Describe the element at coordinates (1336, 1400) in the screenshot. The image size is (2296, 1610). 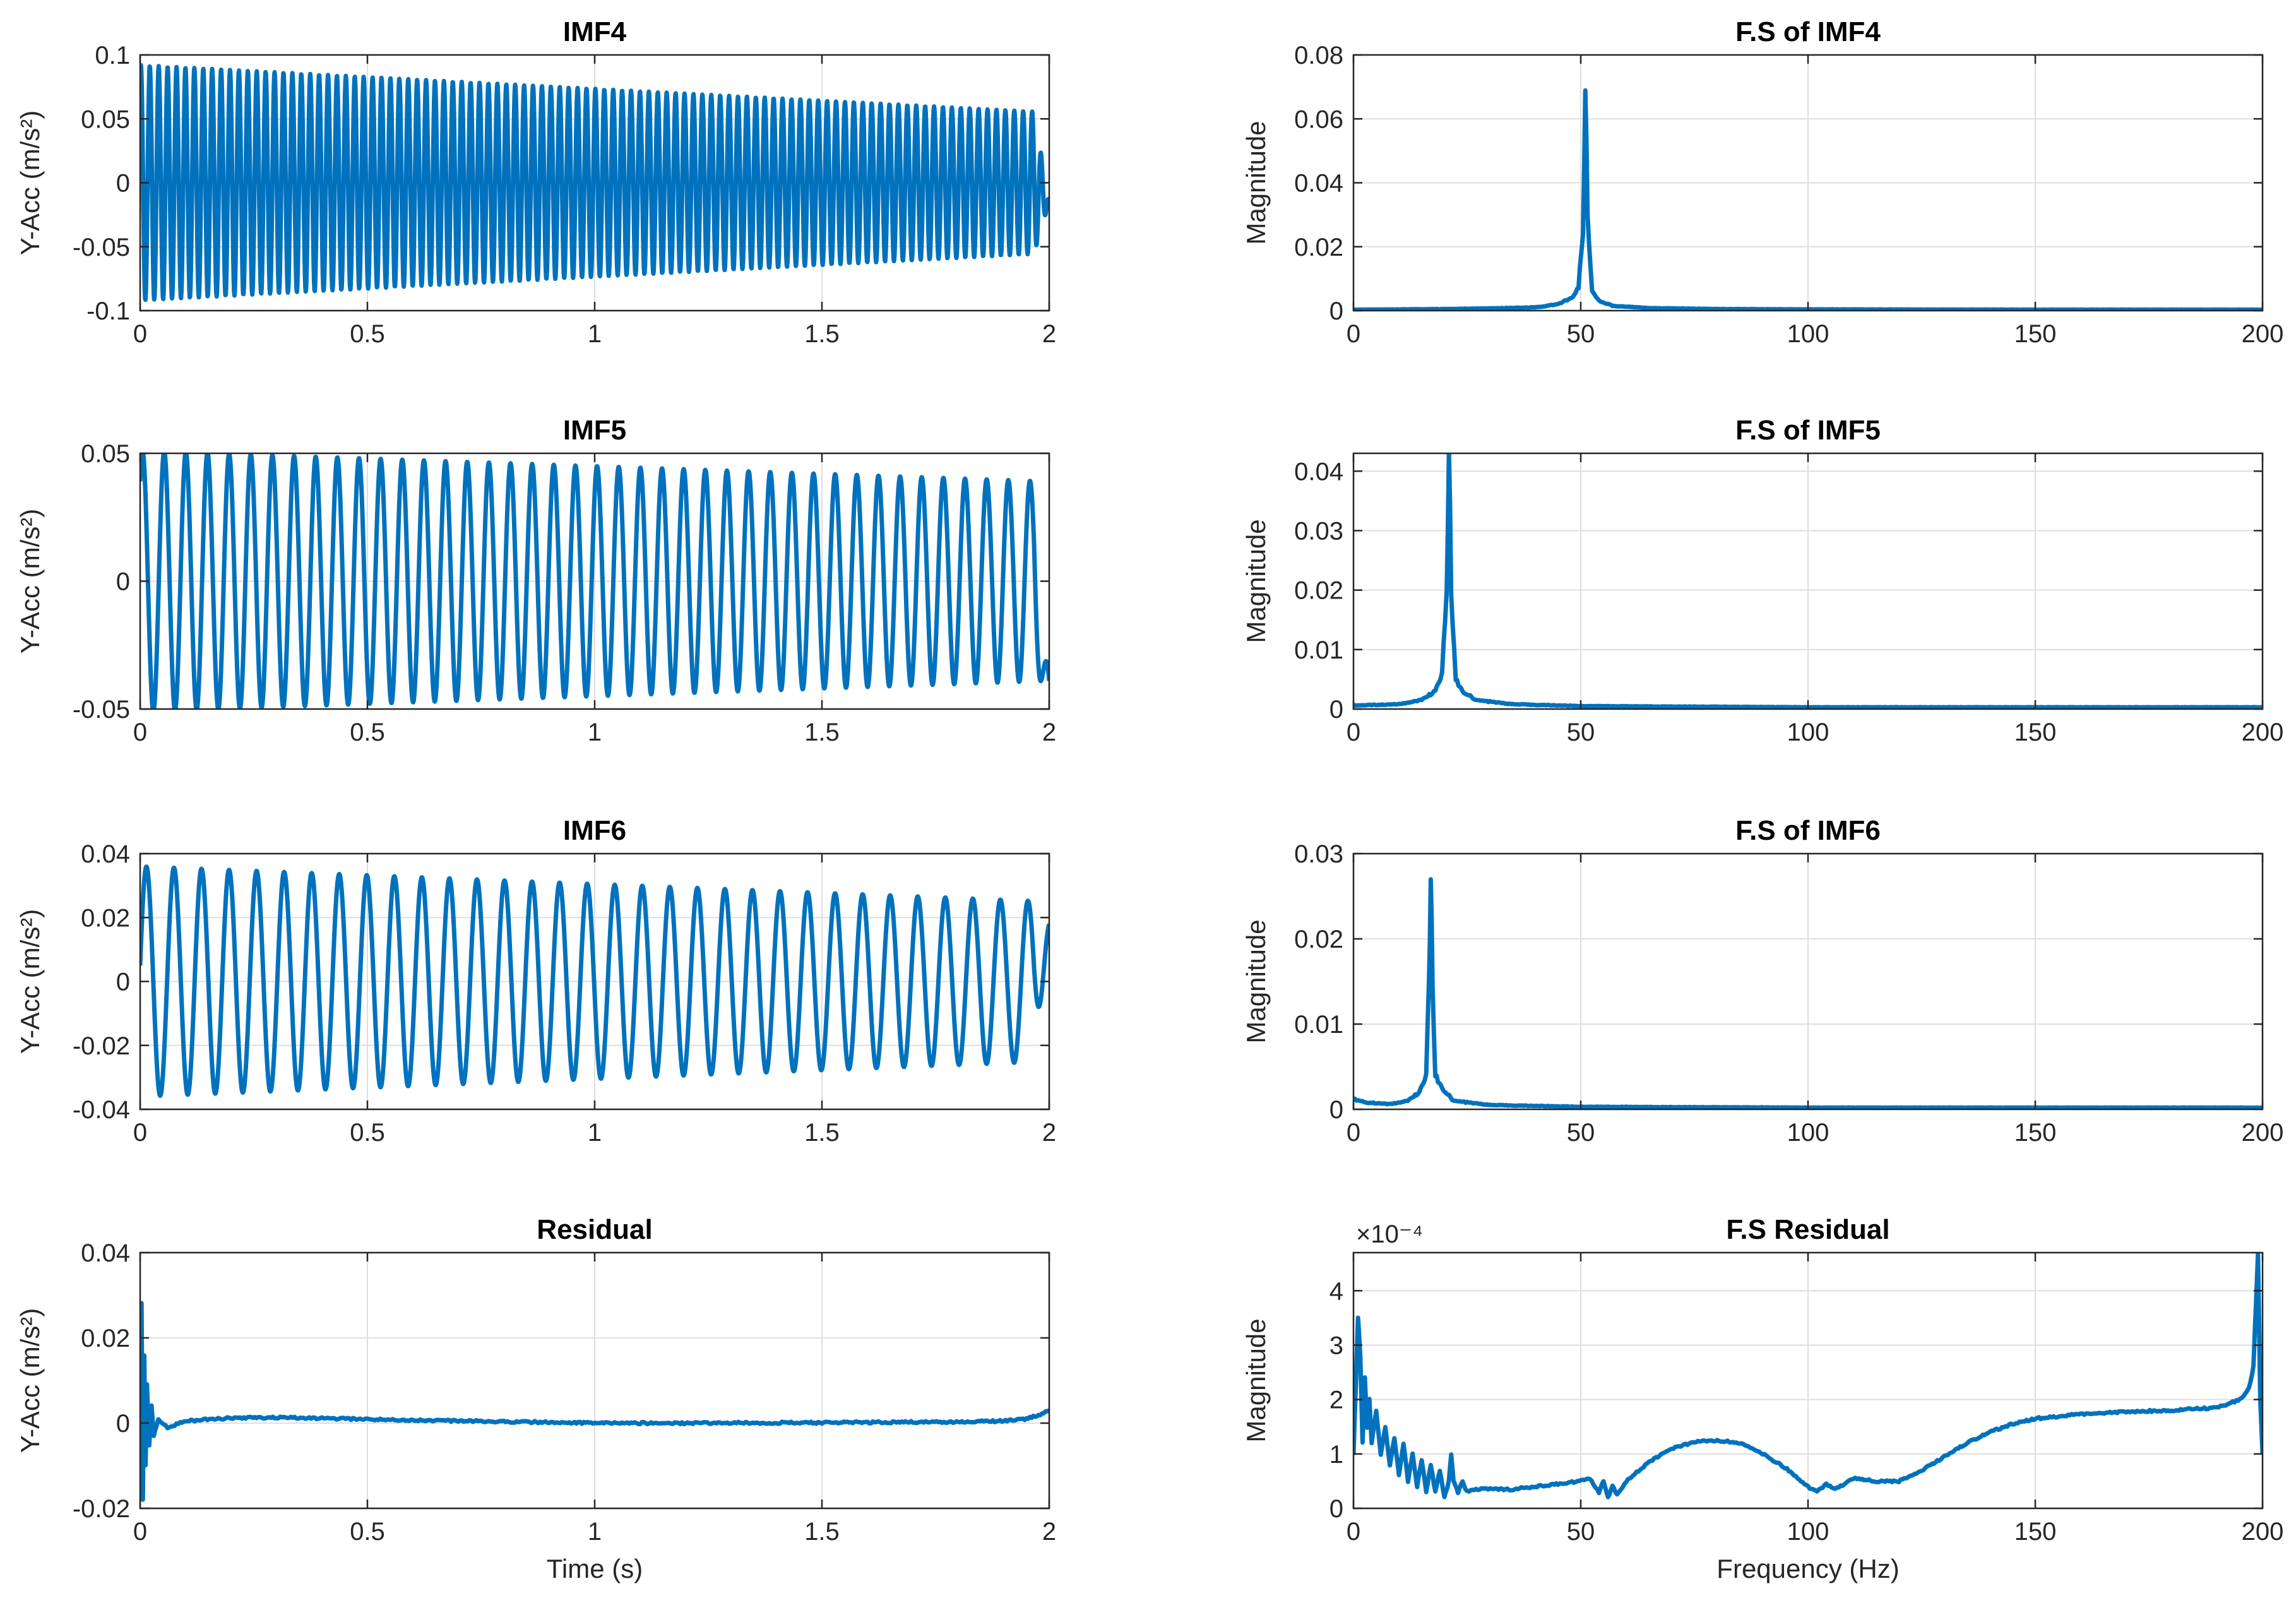
I see `y-tick-label: 2` at that location.